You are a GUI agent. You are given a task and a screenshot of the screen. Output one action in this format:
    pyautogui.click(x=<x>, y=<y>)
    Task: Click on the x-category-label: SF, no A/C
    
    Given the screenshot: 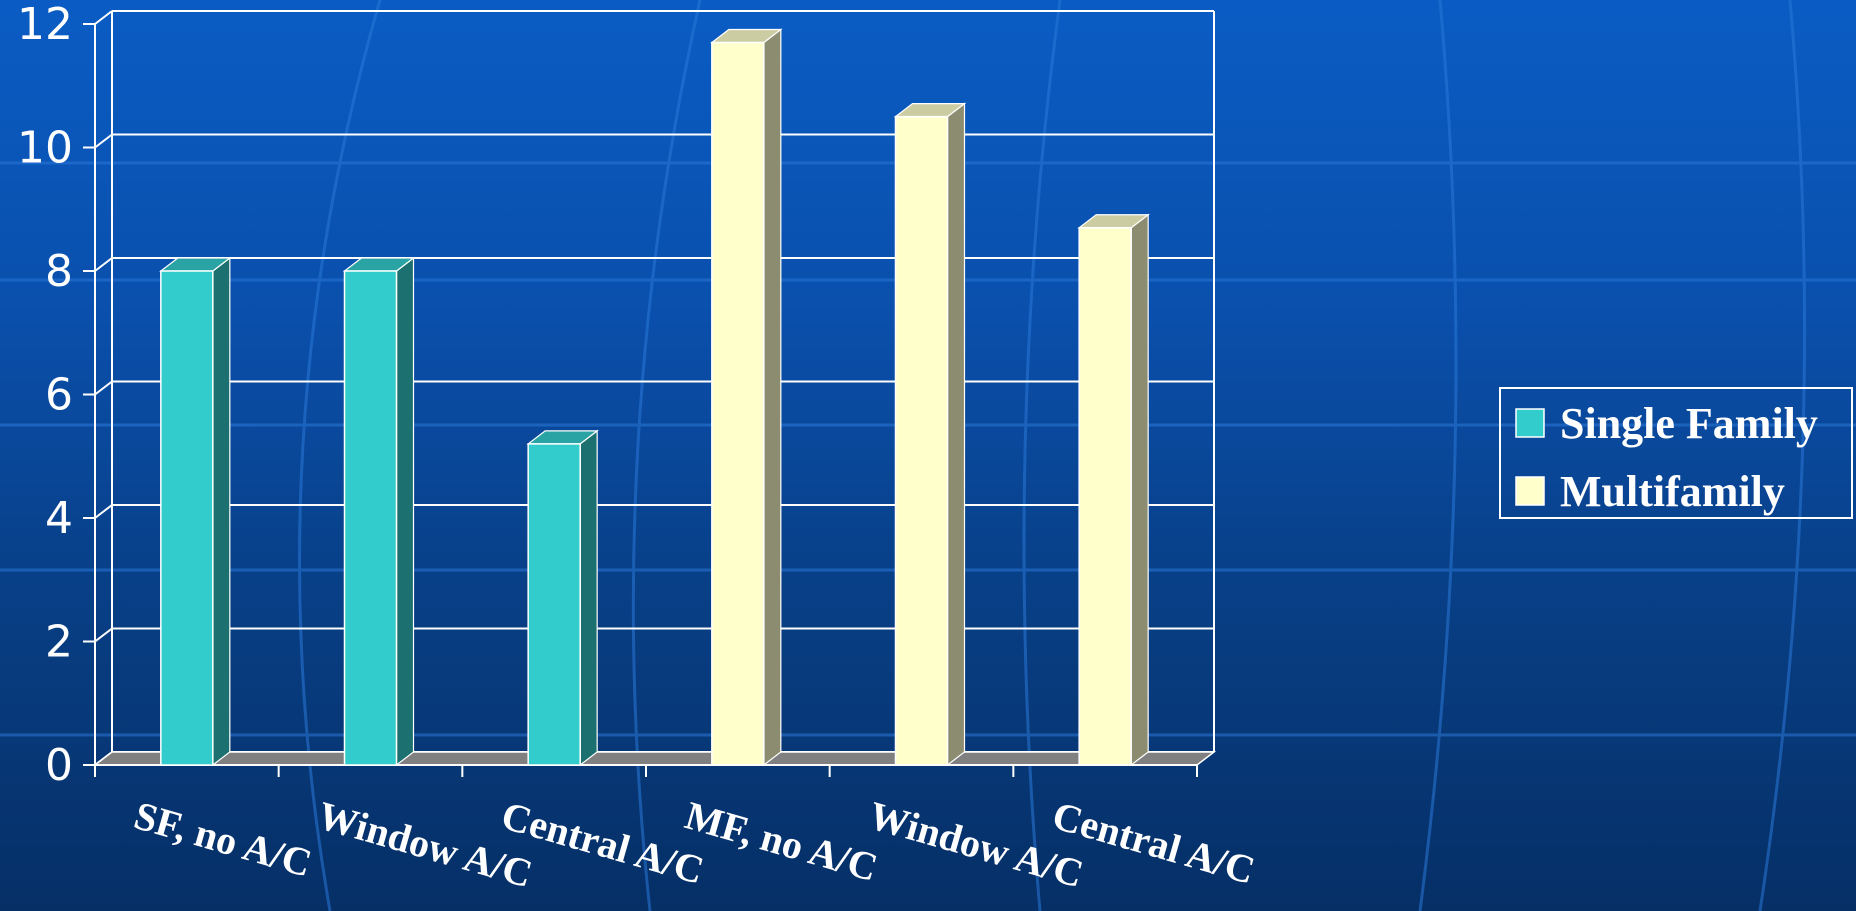 What is the action you would take?
    pyautogui.click(x=222, y=838)
    